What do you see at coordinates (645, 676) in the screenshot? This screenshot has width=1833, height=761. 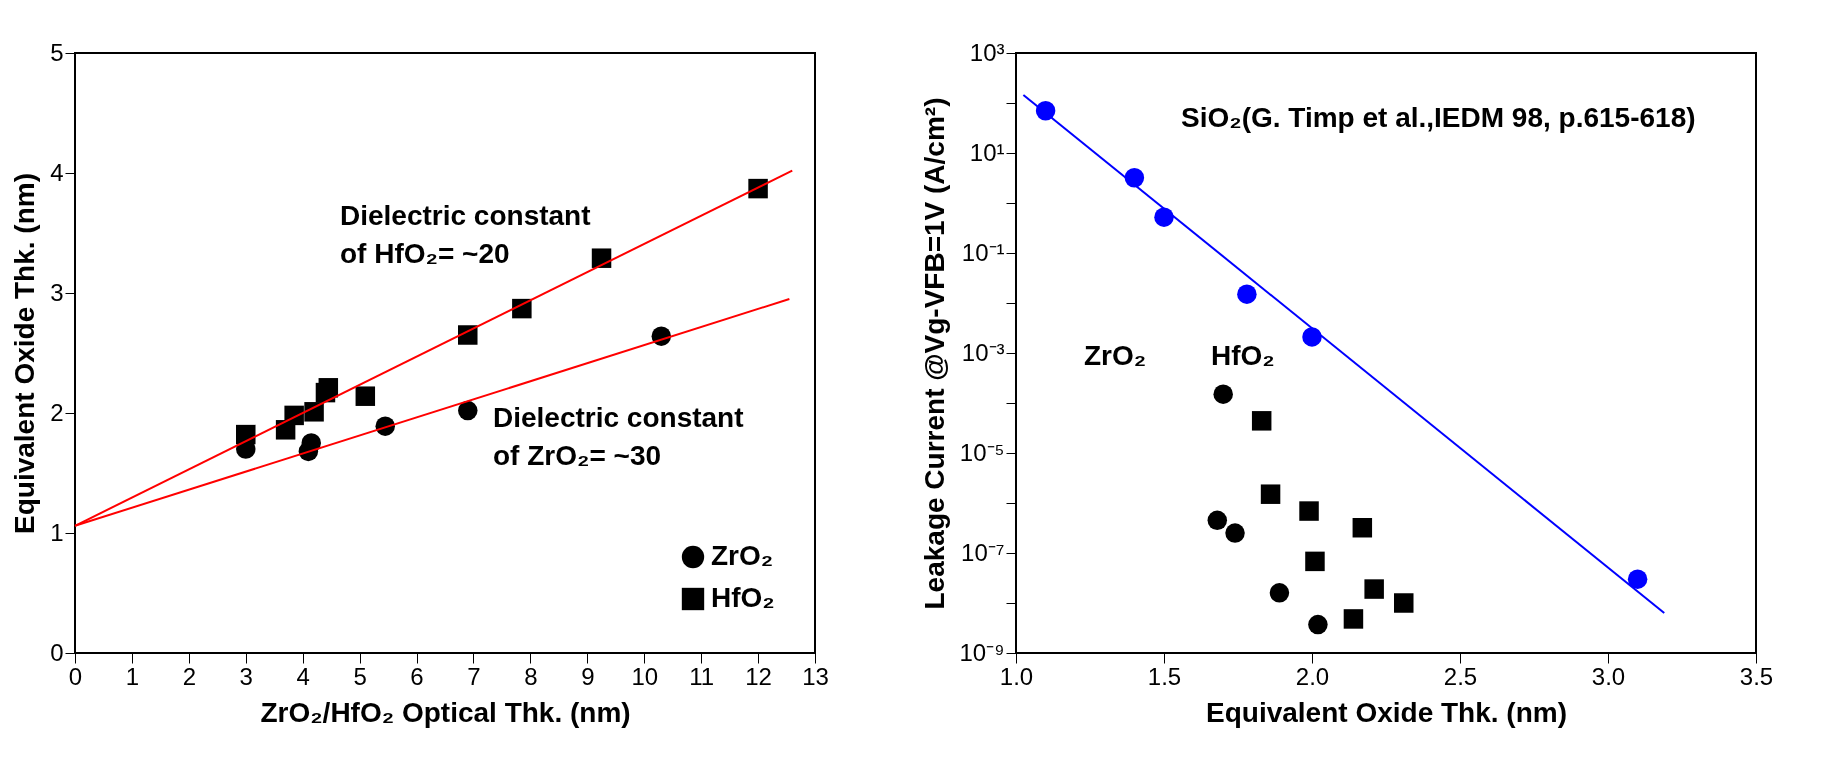 I see `x-tick-label: 10` at bounding box center [645, 676].